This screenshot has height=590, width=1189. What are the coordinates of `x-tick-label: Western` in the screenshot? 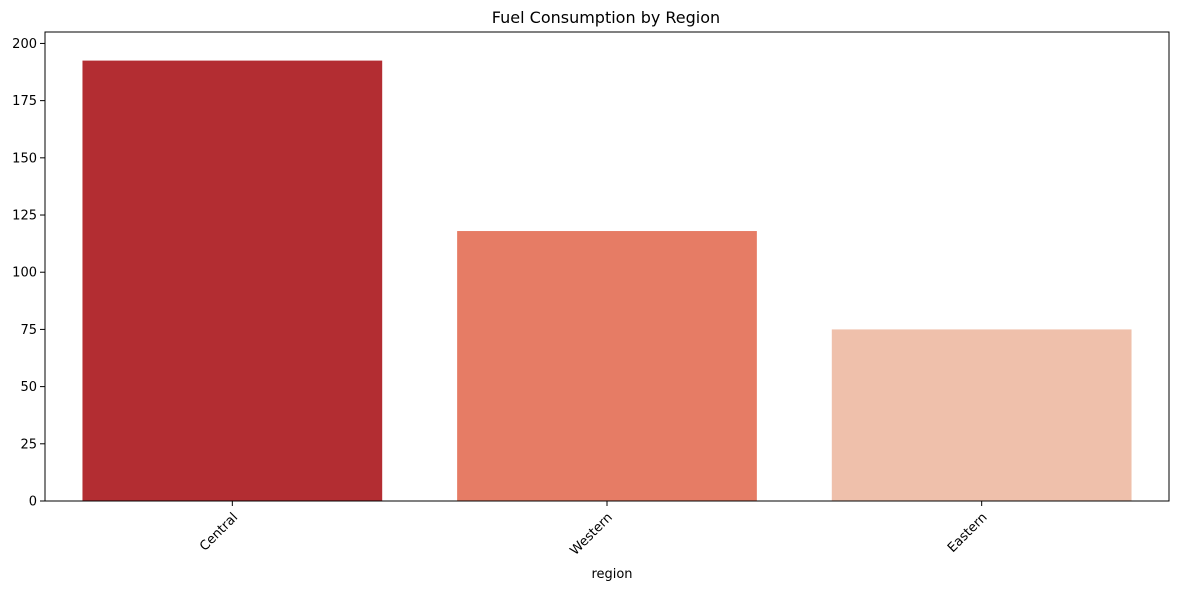 It's located at (592, 534).